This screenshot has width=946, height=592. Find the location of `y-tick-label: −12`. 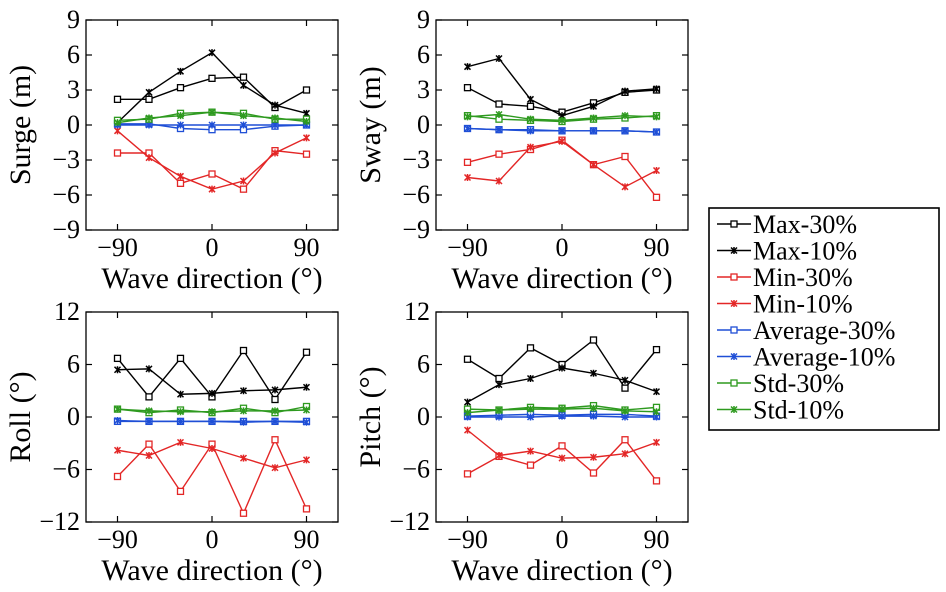

y-tick-label: −12 is located at coordinates (409, 521).